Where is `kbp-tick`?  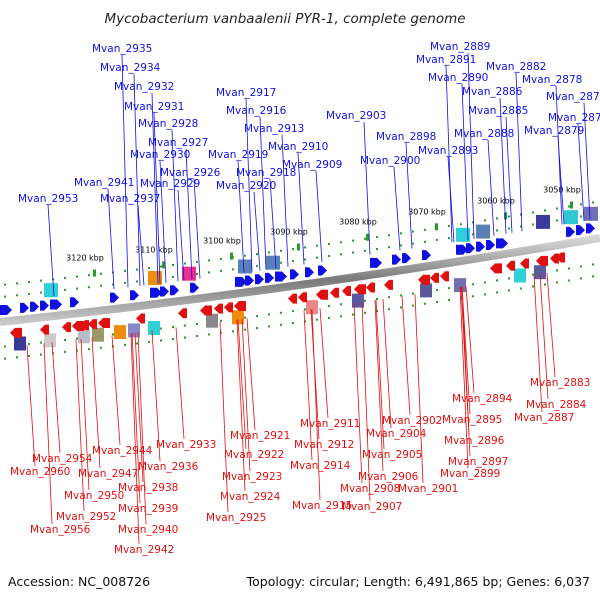 kbp-tick is located at coordinates (163, 265).